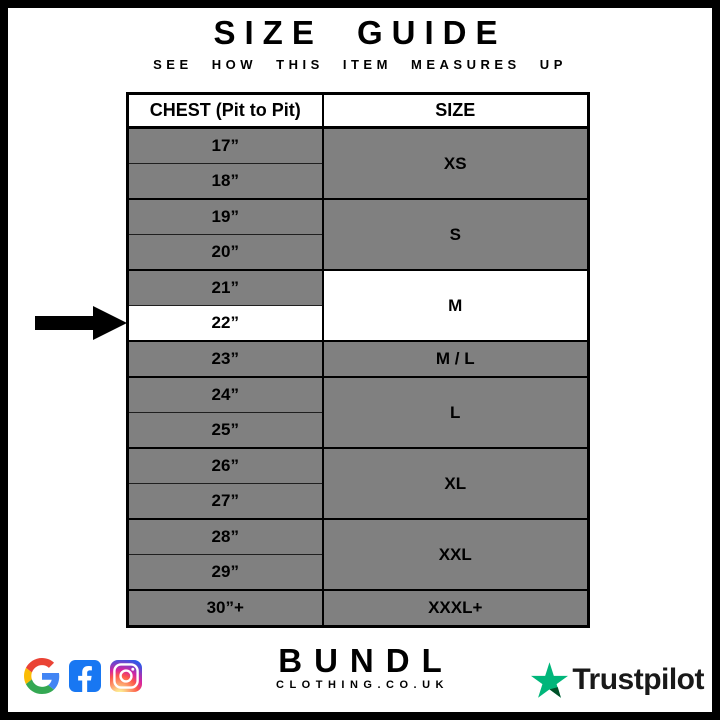 The width and height of the screenshot is (720, 720). I want to click on chest-cell: 21”, so click(225, 287).